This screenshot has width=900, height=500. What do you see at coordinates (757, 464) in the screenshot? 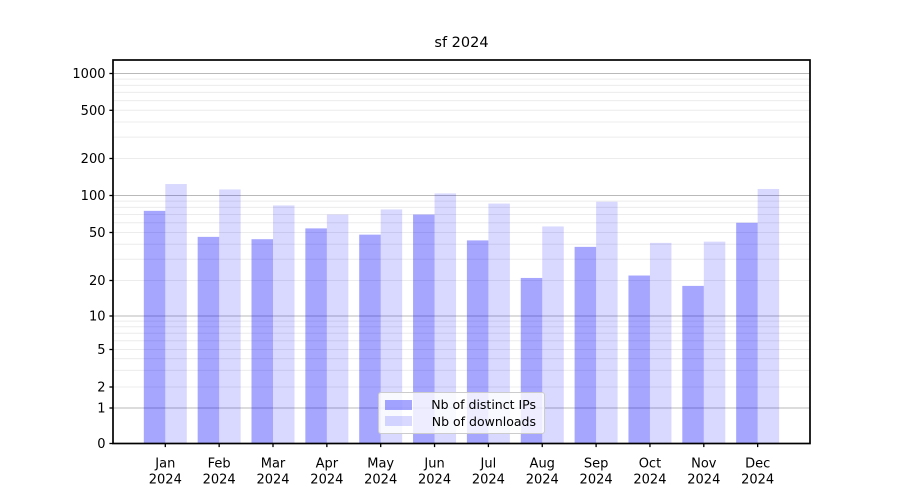
I see `x-tick-label-dec: Dec` at bounding box center [757, 464].